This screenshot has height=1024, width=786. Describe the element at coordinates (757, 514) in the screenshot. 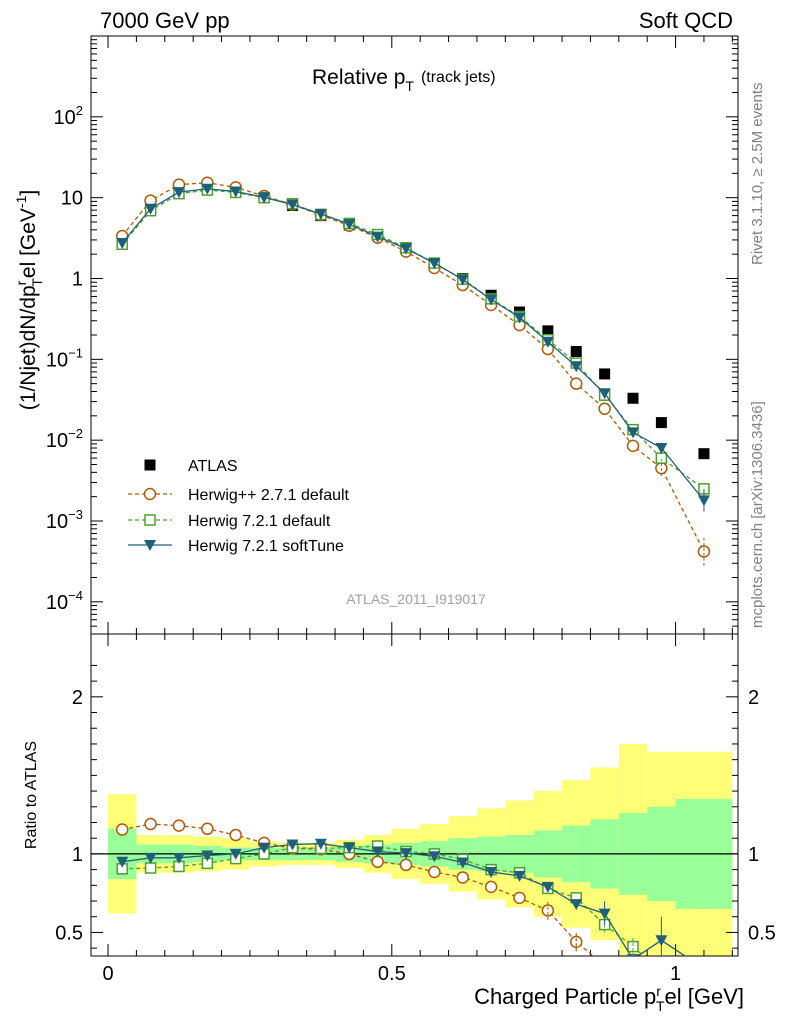

I see `mcplots-label: mcplots.cern.ch [arXiv:1306.3436]` at that location.